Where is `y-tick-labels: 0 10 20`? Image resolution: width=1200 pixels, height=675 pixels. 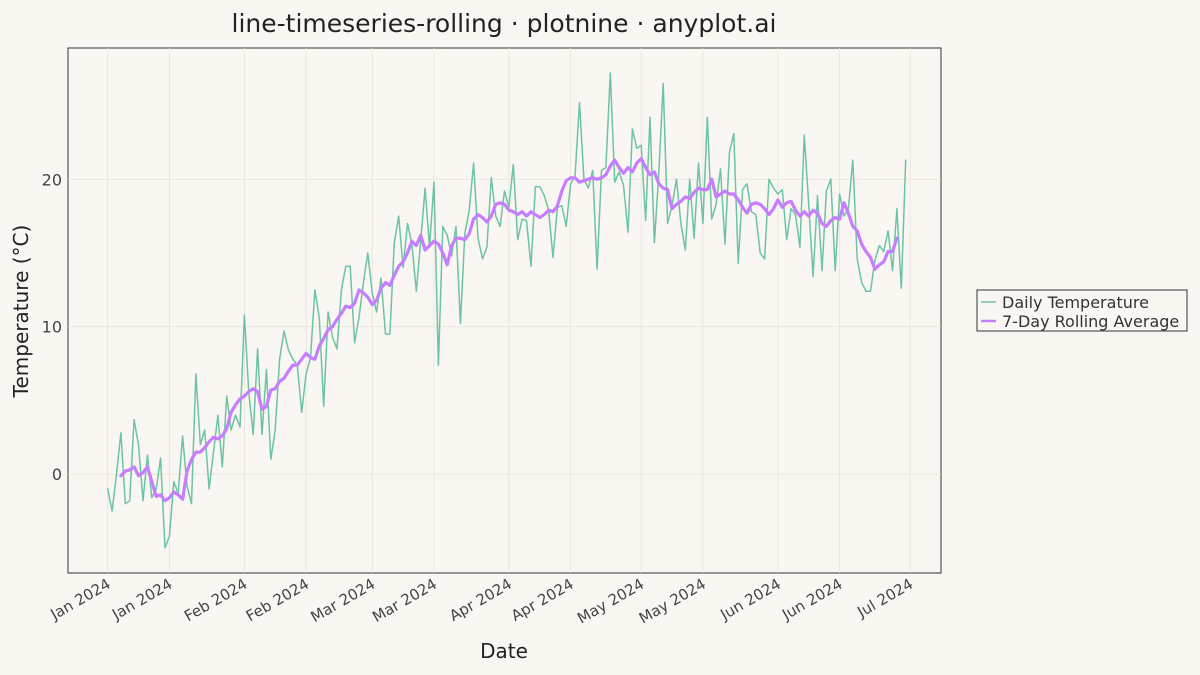 y-tick-labels: 0 10 20 is located at coordinates (52, 327).